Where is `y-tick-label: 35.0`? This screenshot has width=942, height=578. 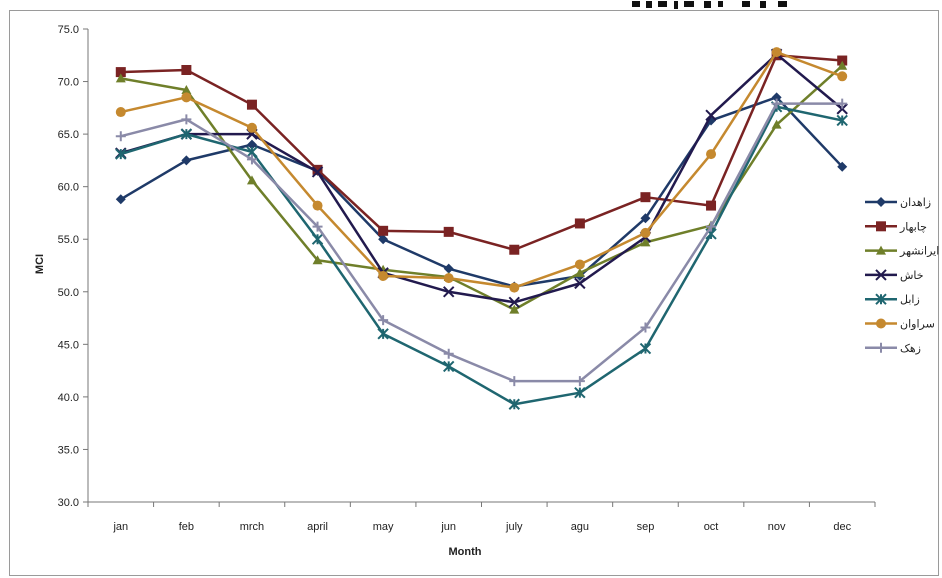
y-tick-label: 35.0 is located at coordinates (68, 450).